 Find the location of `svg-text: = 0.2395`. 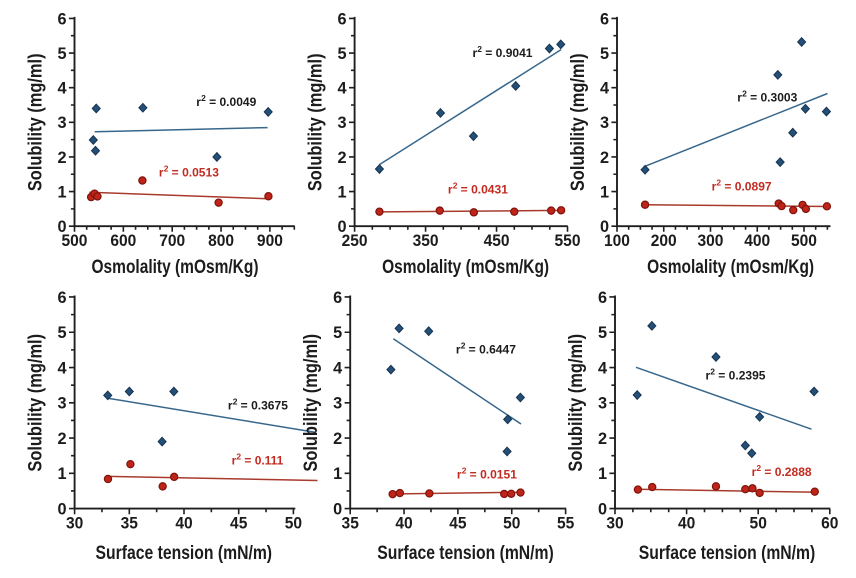

svg-text: = 0.2395 is located at coordinates (742, 375).